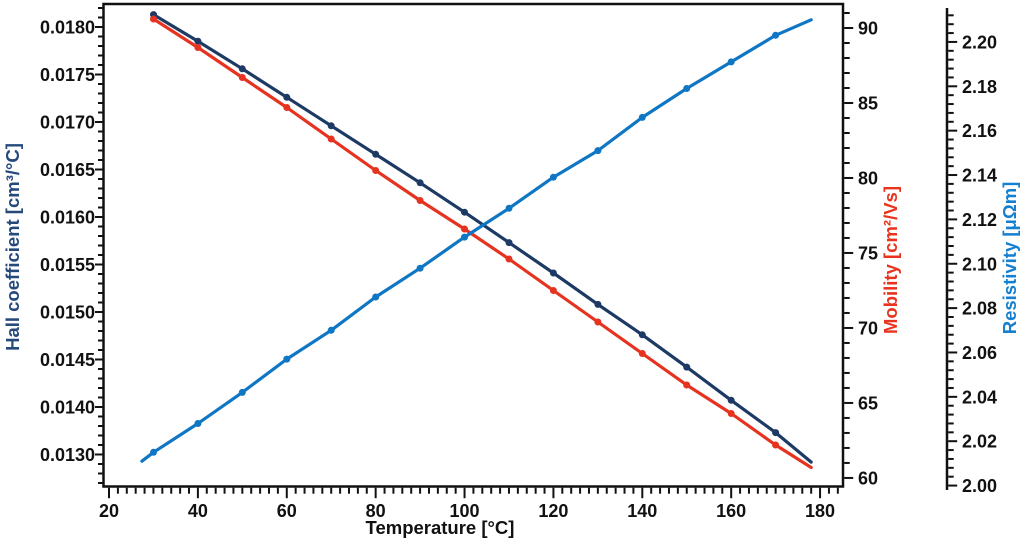 This screenshot has height=542, width=1024. What do you see at coordinates (731, 511) in the screenshot?
I see `tick-label: 160` at bounding box center [731, 511].